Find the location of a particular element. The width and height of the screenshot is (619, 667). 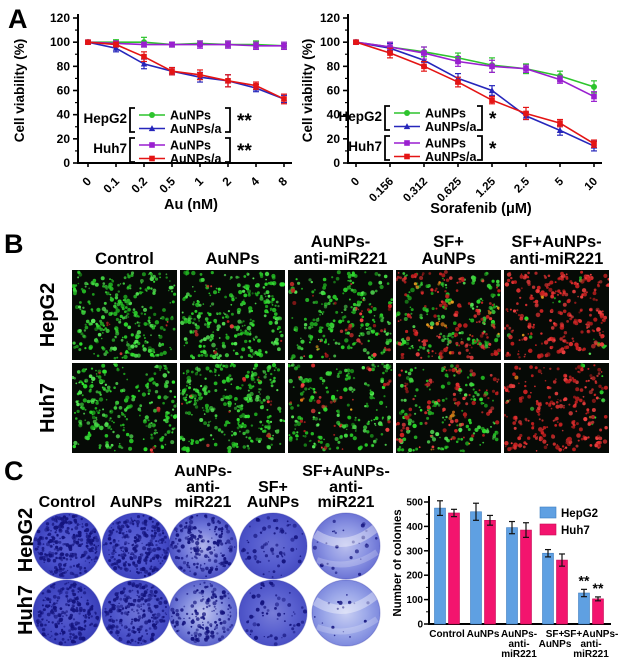

svg-text: Cell viability (%) is located at coordinates (19, 91).